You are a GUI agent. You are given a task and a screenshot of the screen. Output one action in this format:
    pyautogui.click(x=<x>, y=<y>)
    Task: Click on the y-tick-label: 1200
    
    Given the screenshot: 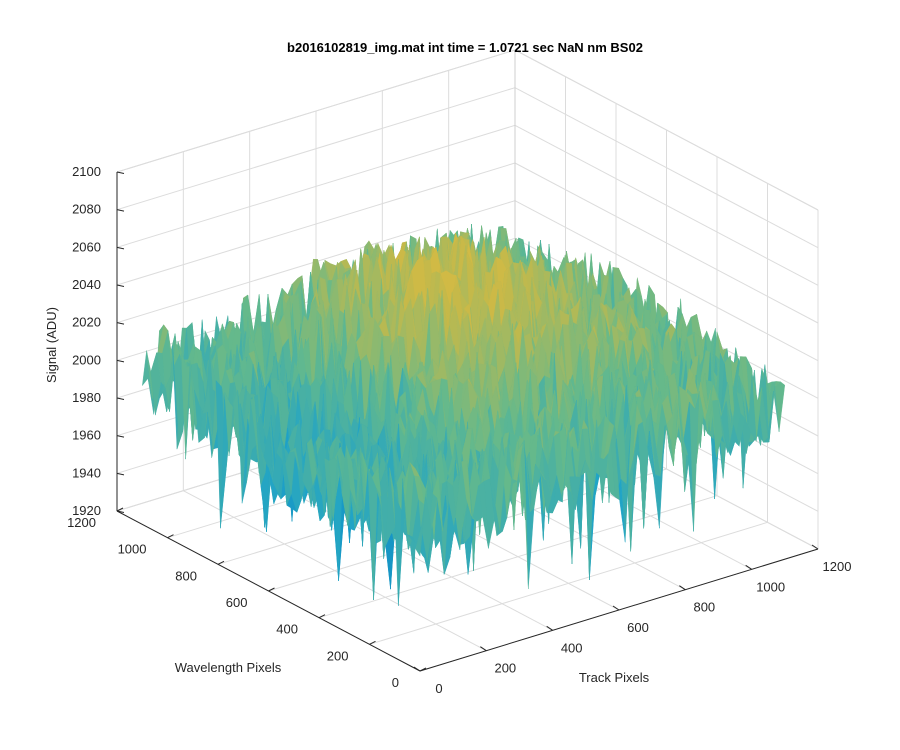 What is the action you would take?
    pyautogui.click(x=81, y=522)
    